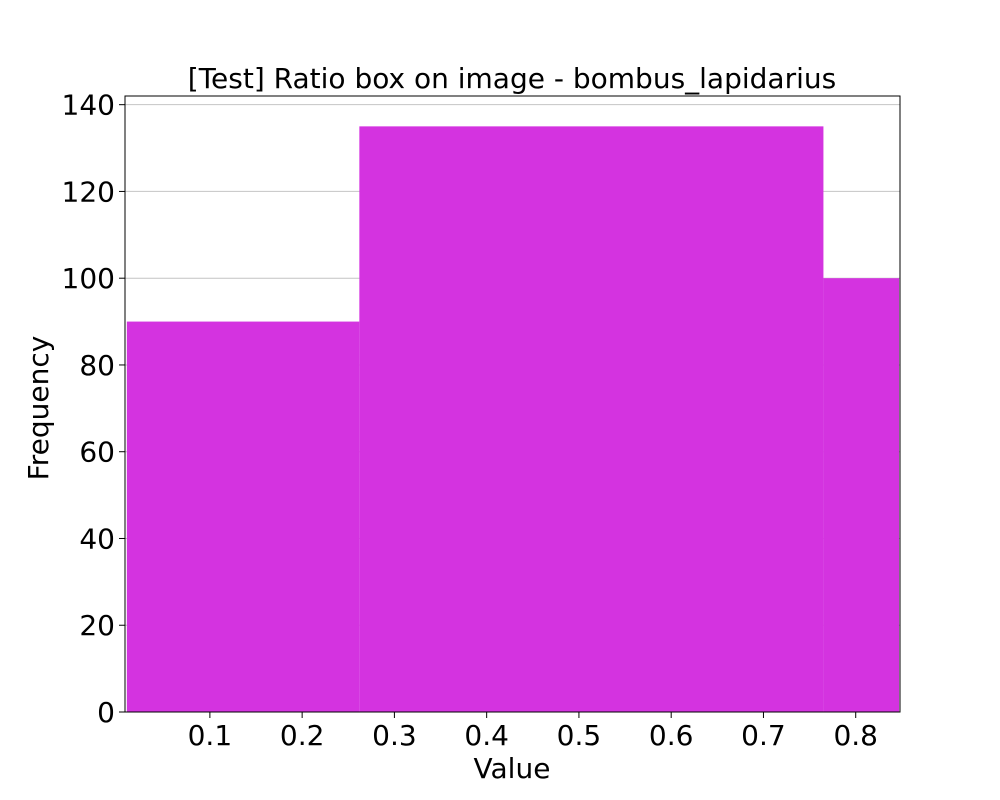 Image resolution: width=1000 pixels, height=800 pixels. I want to click on y-tick-label: 120, so click(88, 191).